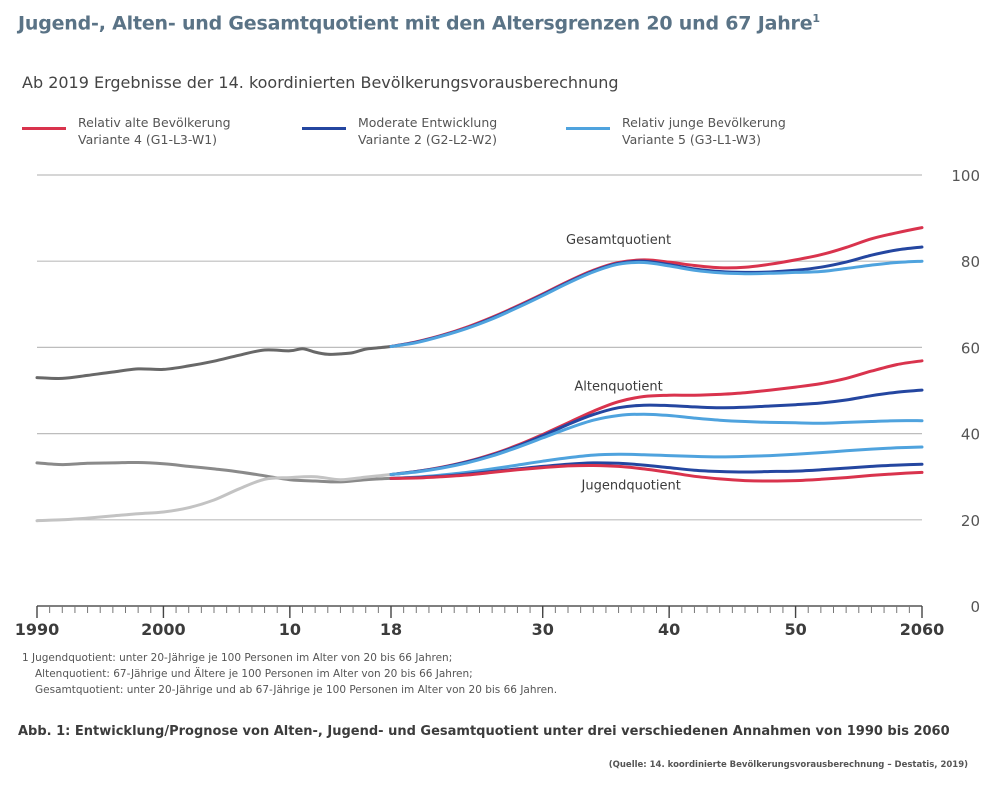  Describe the element at coordinates (965, 176) in the screenshot. I see `y-tick-label: 100` at that location.